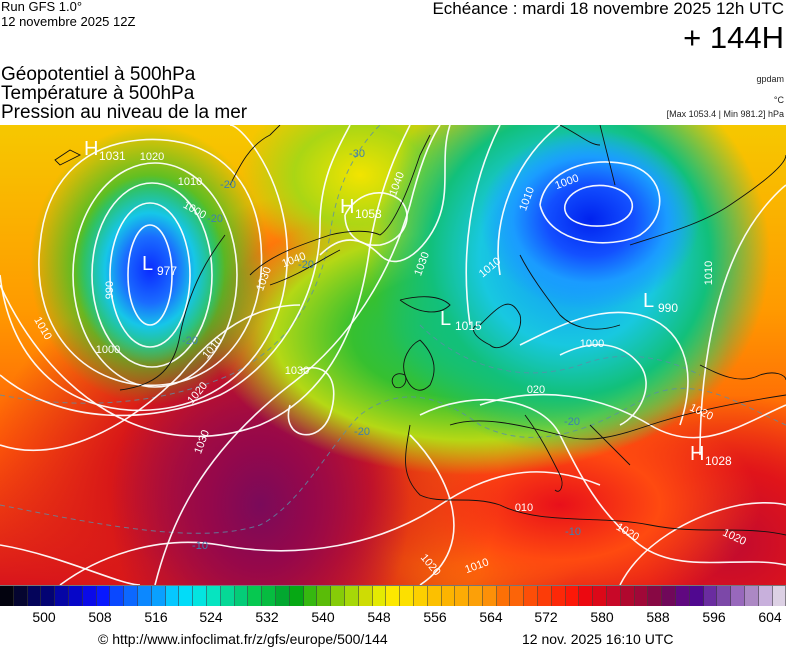  Describe the element at coordinates (598, 639) in the screenshot. I see `generation-time: 12 nov. 2025 16:10 UTC` at that location.